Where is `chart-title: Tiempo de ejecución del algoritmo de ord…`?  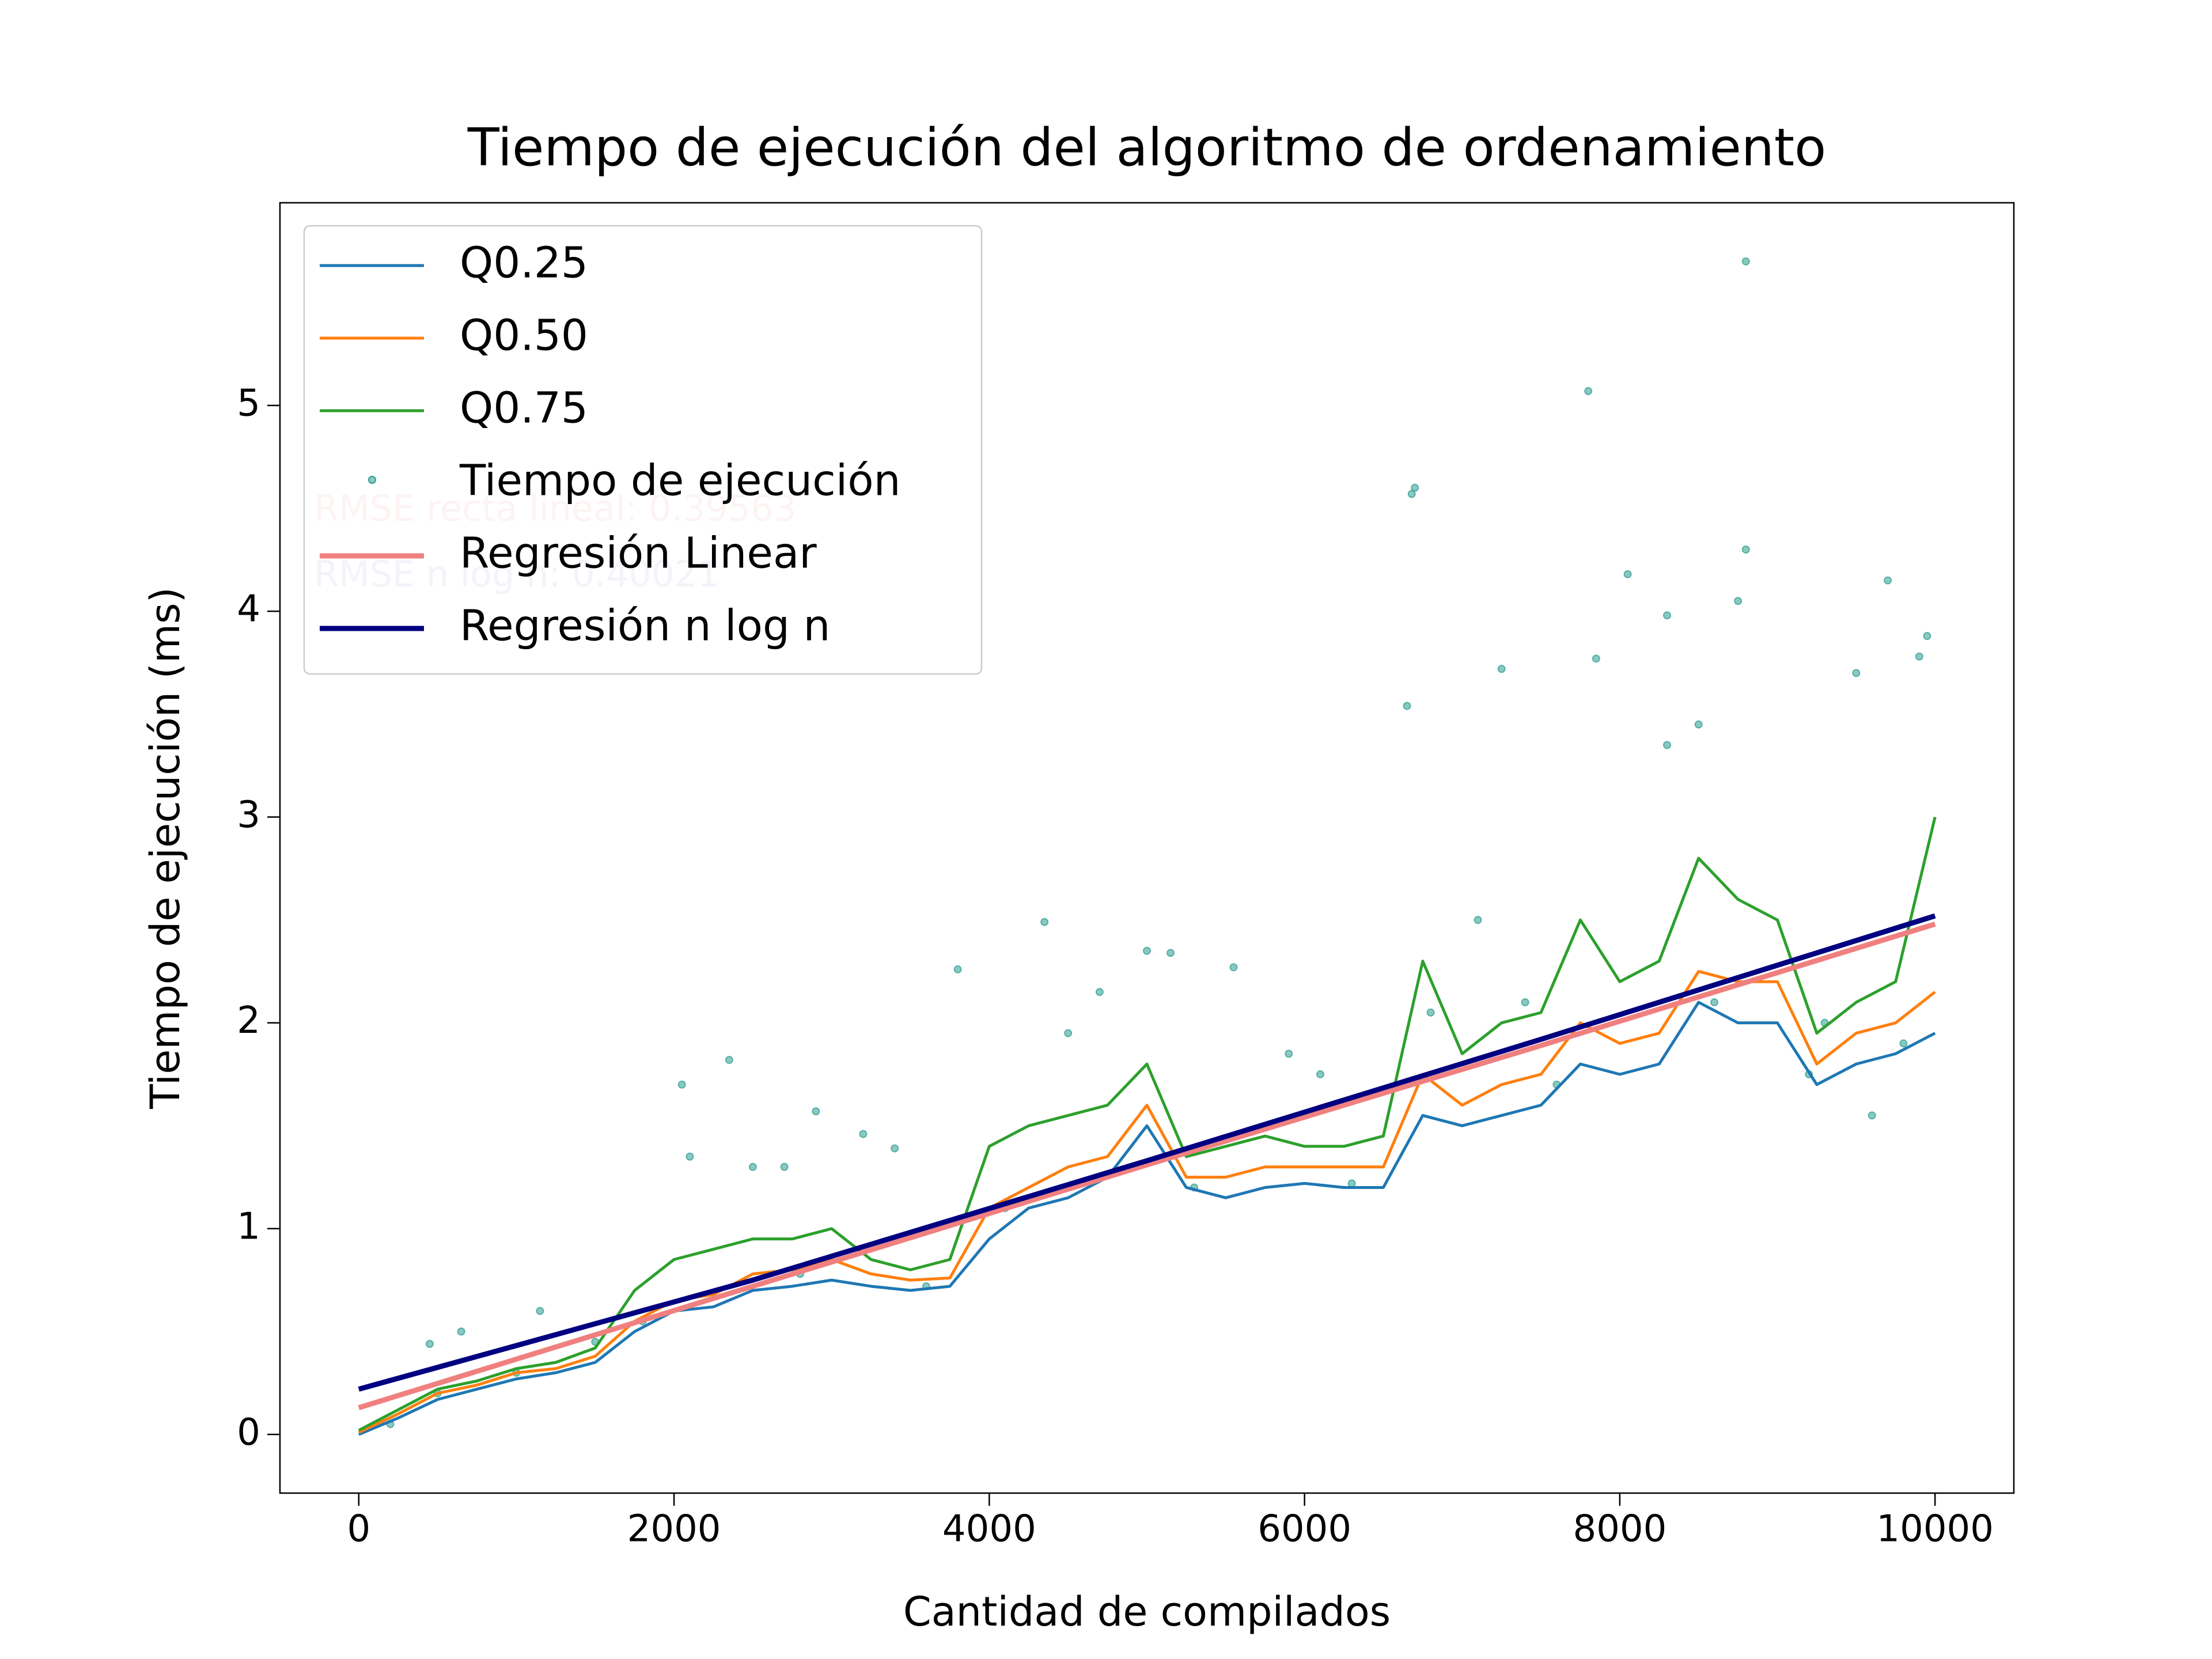
chart-title: Tiempo de ejecución del algoritmo de ord… is located at coordinates (1146, 148).